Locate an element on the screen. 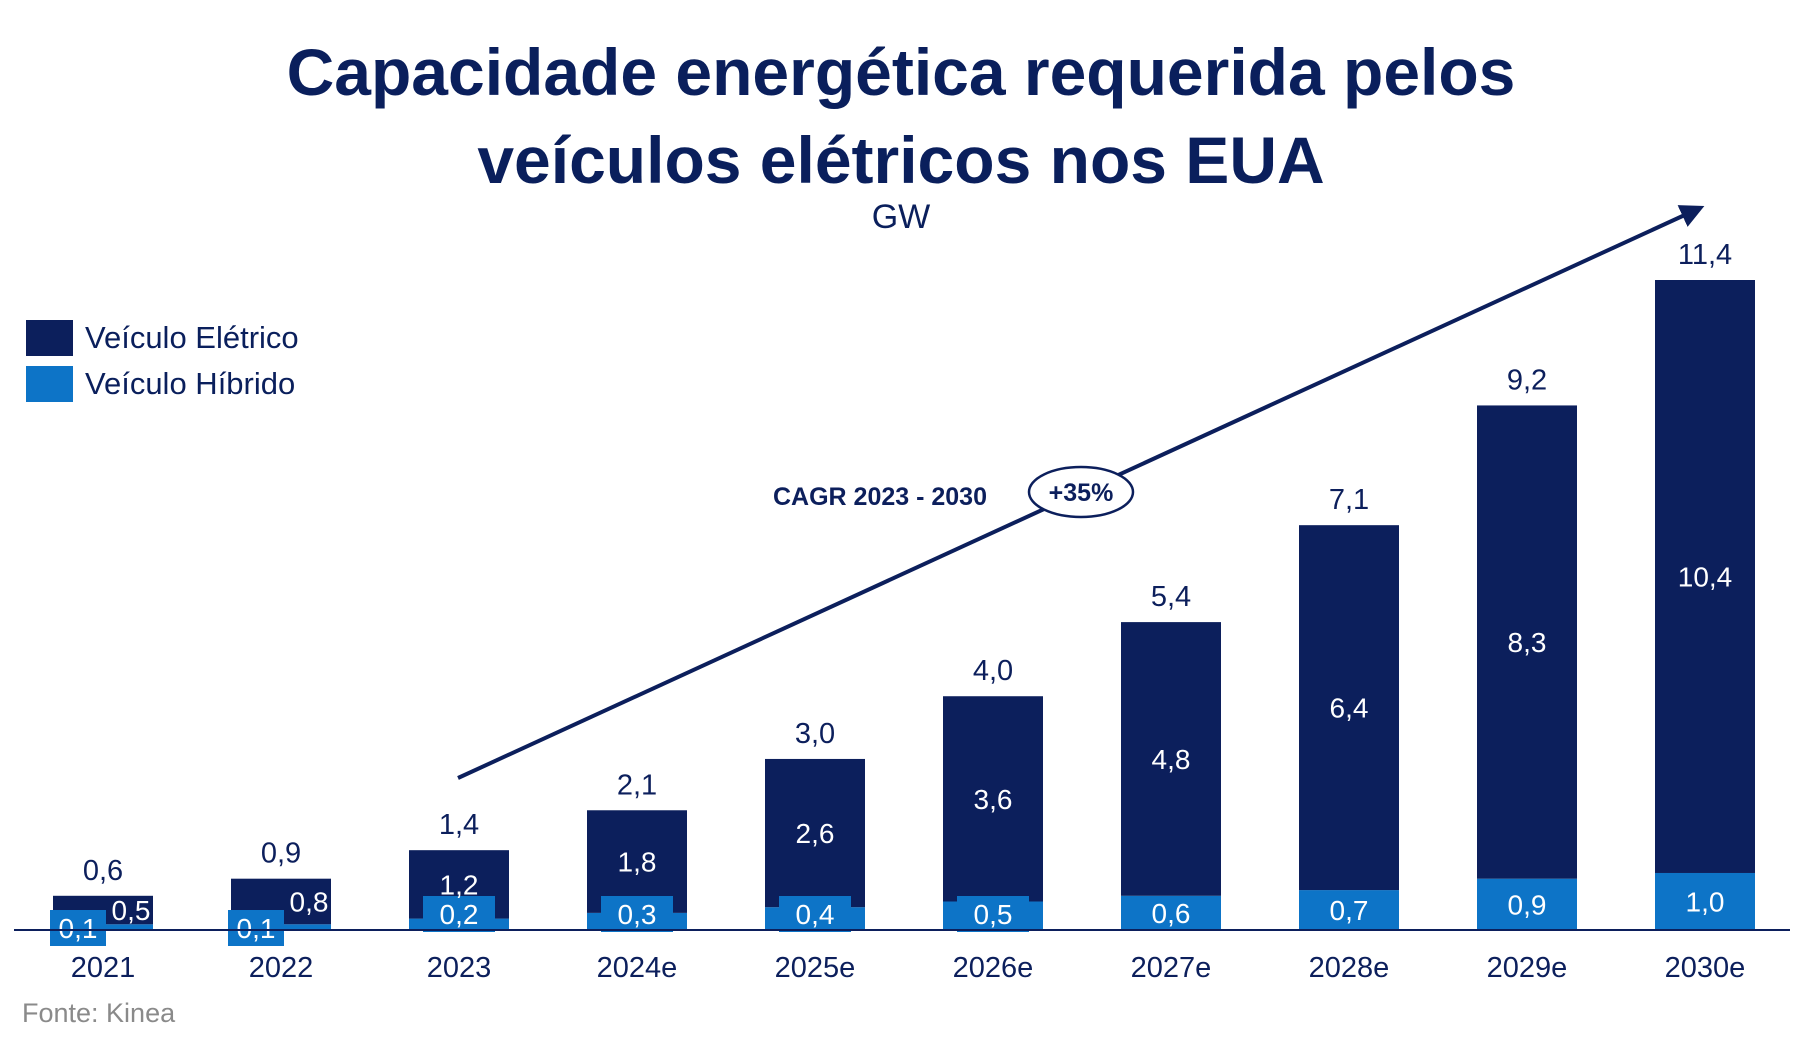 This screenshot has height=1046, width=1802. bar-eletrico-2029e is located at coordinates (1527, 642).